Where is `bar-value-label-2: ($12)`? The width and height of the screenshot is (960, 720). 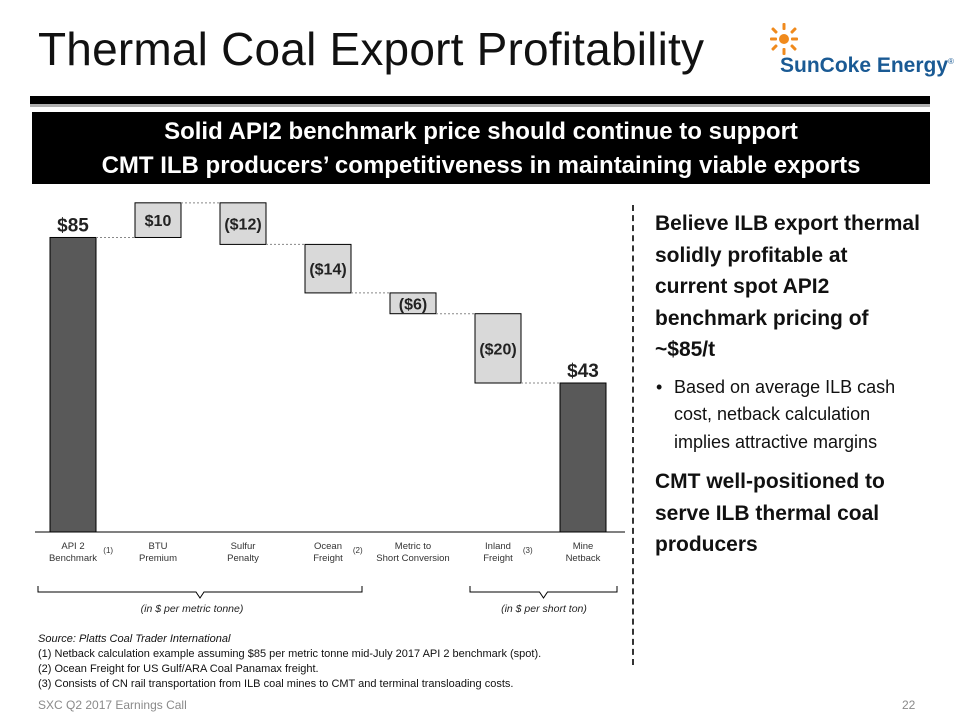
bar-value-label-2: ($12) is located at coordinates (242, 225).